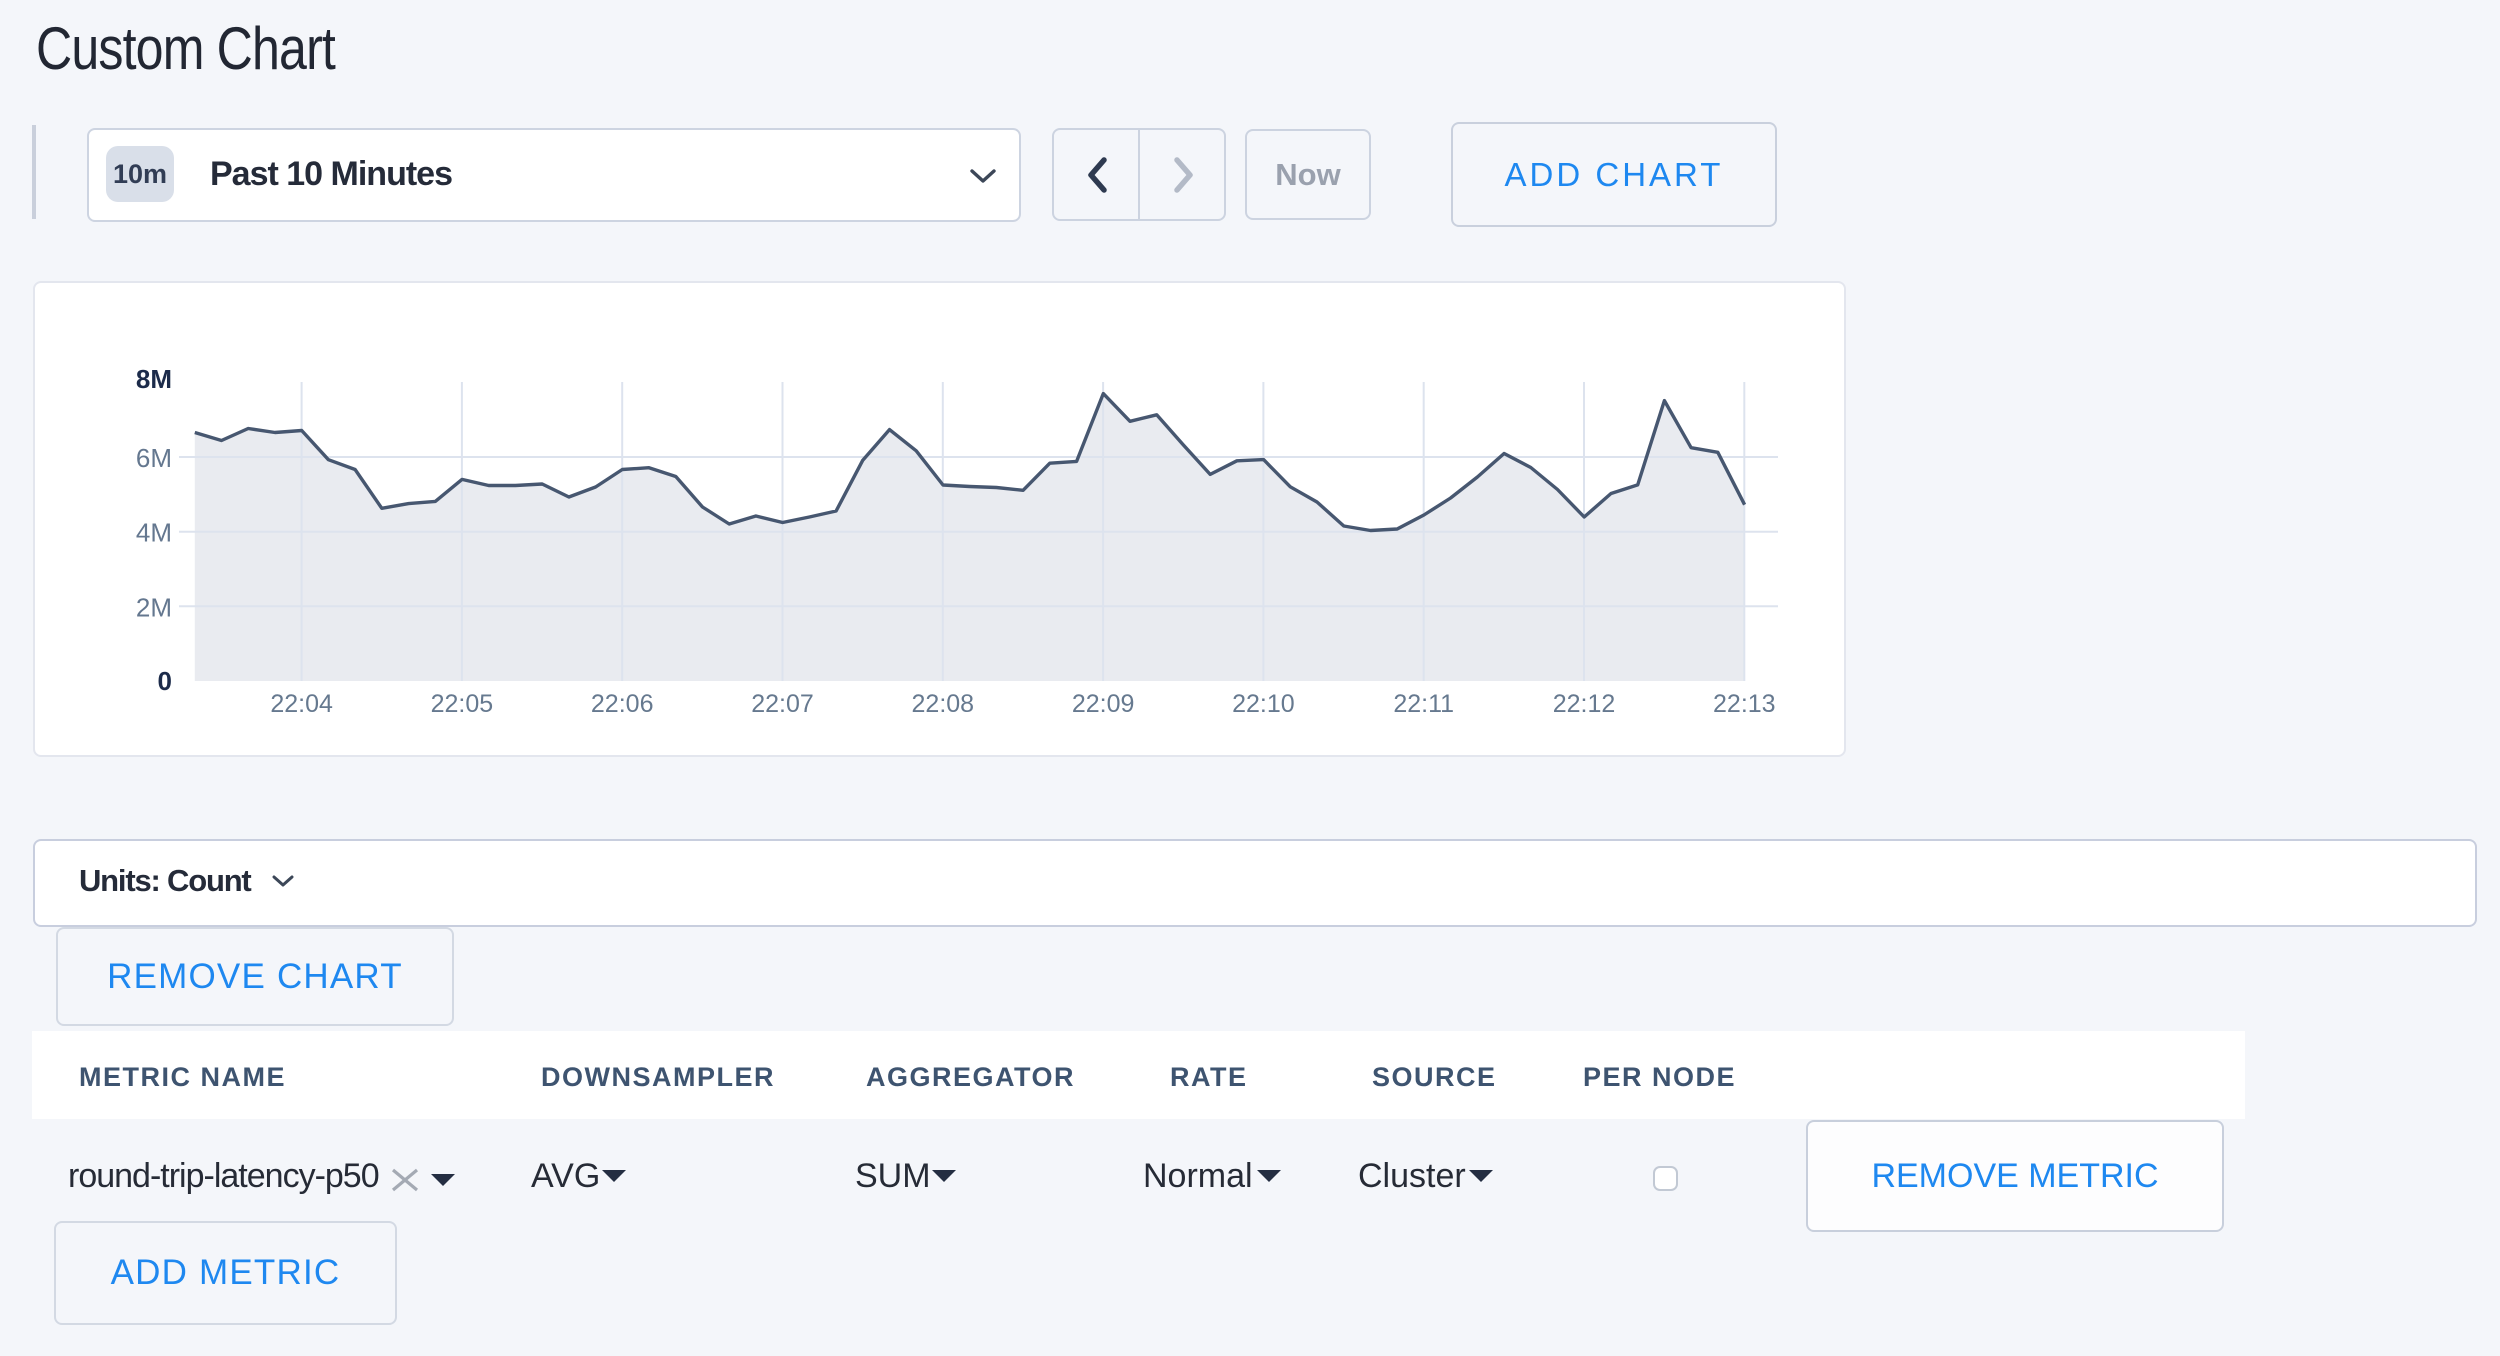 The height and width of the screenshot is (1356, 2500). I want to click on svg-text: 22:07, so click(782, 704).